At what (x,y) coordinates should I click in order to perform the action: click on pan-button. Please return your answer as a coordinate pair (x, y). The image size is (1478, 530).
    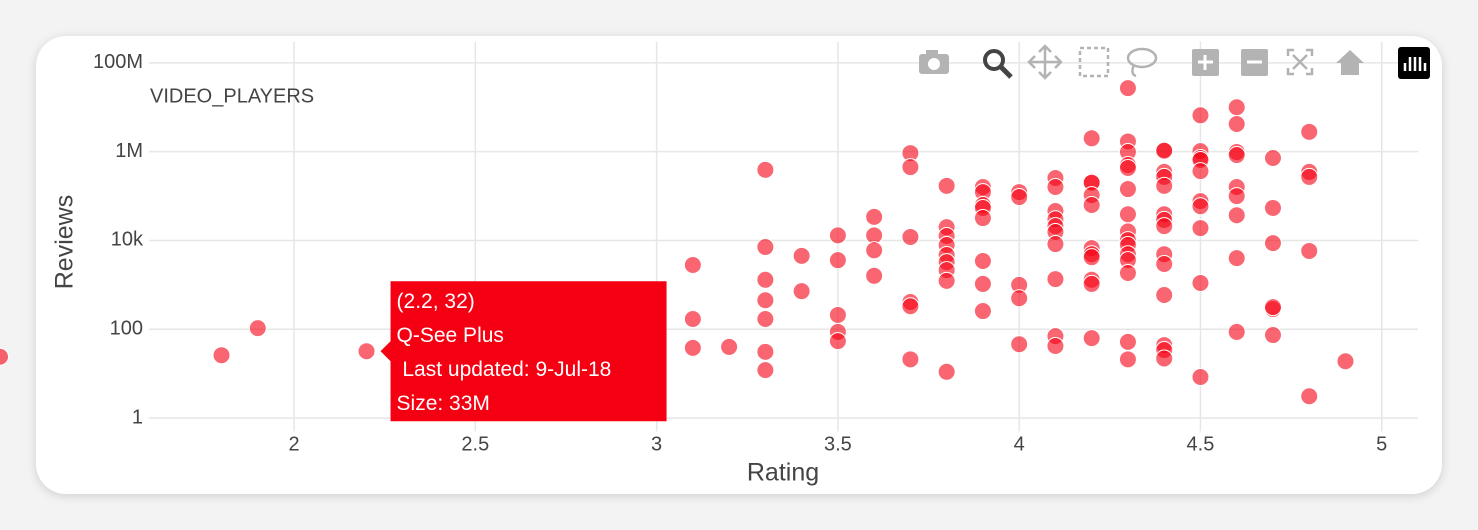
    Looking at the image, I should click on (1045, 62).